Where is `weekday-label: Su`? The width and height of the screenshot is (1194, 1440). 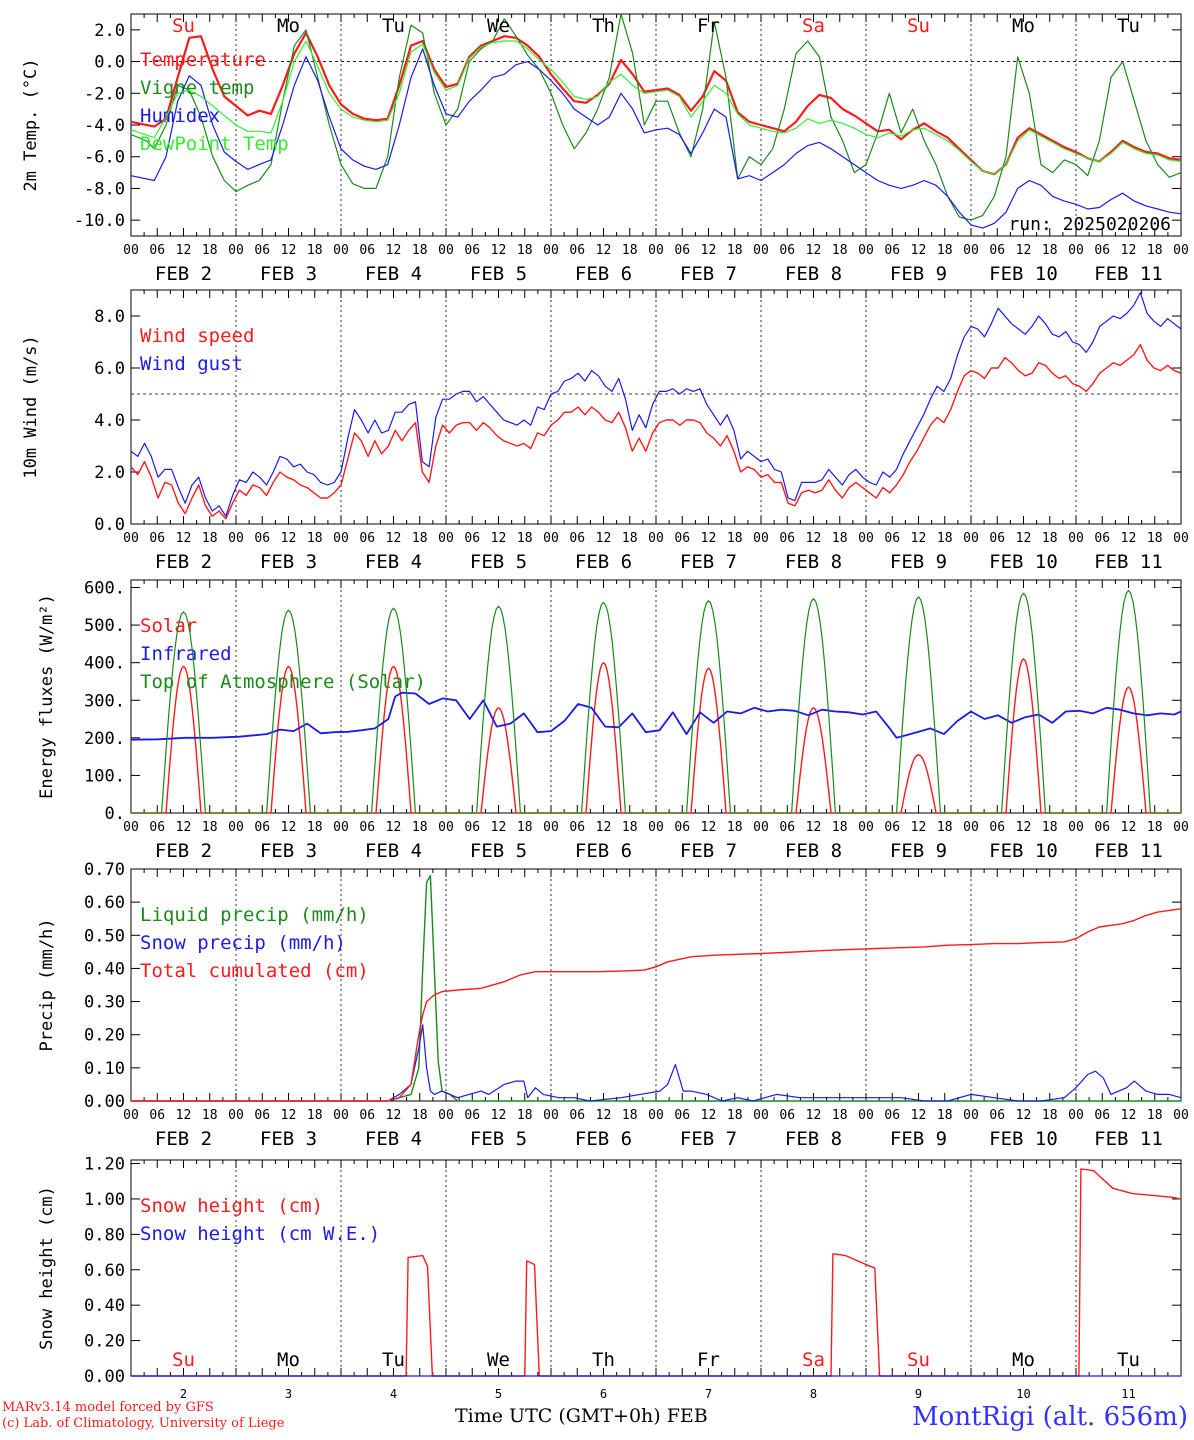
weekday-label: Su is located at coordinates (918, 26).